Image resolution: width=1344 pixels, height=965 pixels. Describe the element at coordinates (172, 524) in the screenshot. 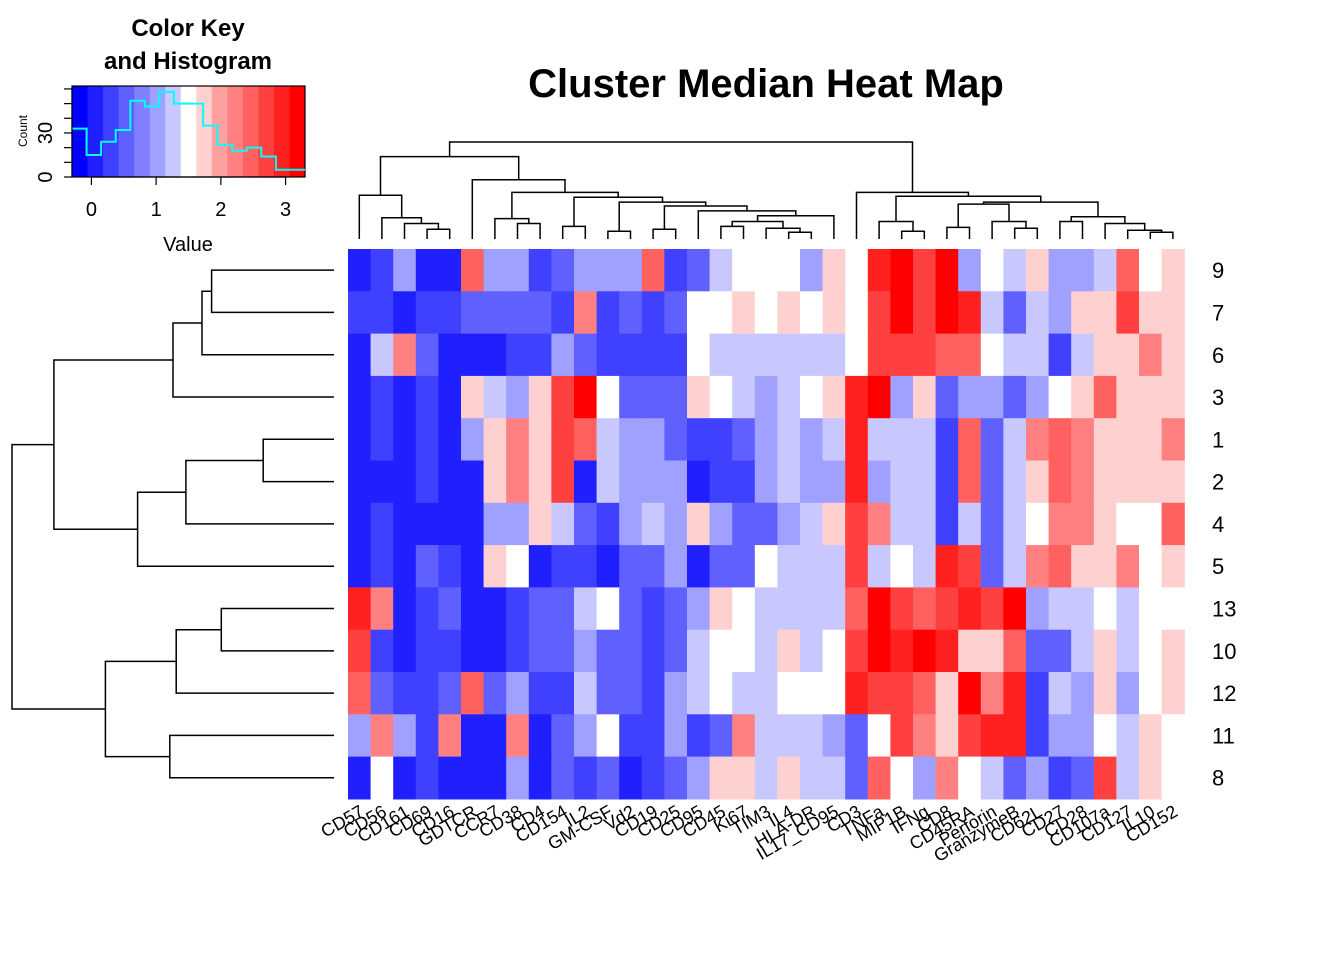

I see `row-dendrogram` at that location.